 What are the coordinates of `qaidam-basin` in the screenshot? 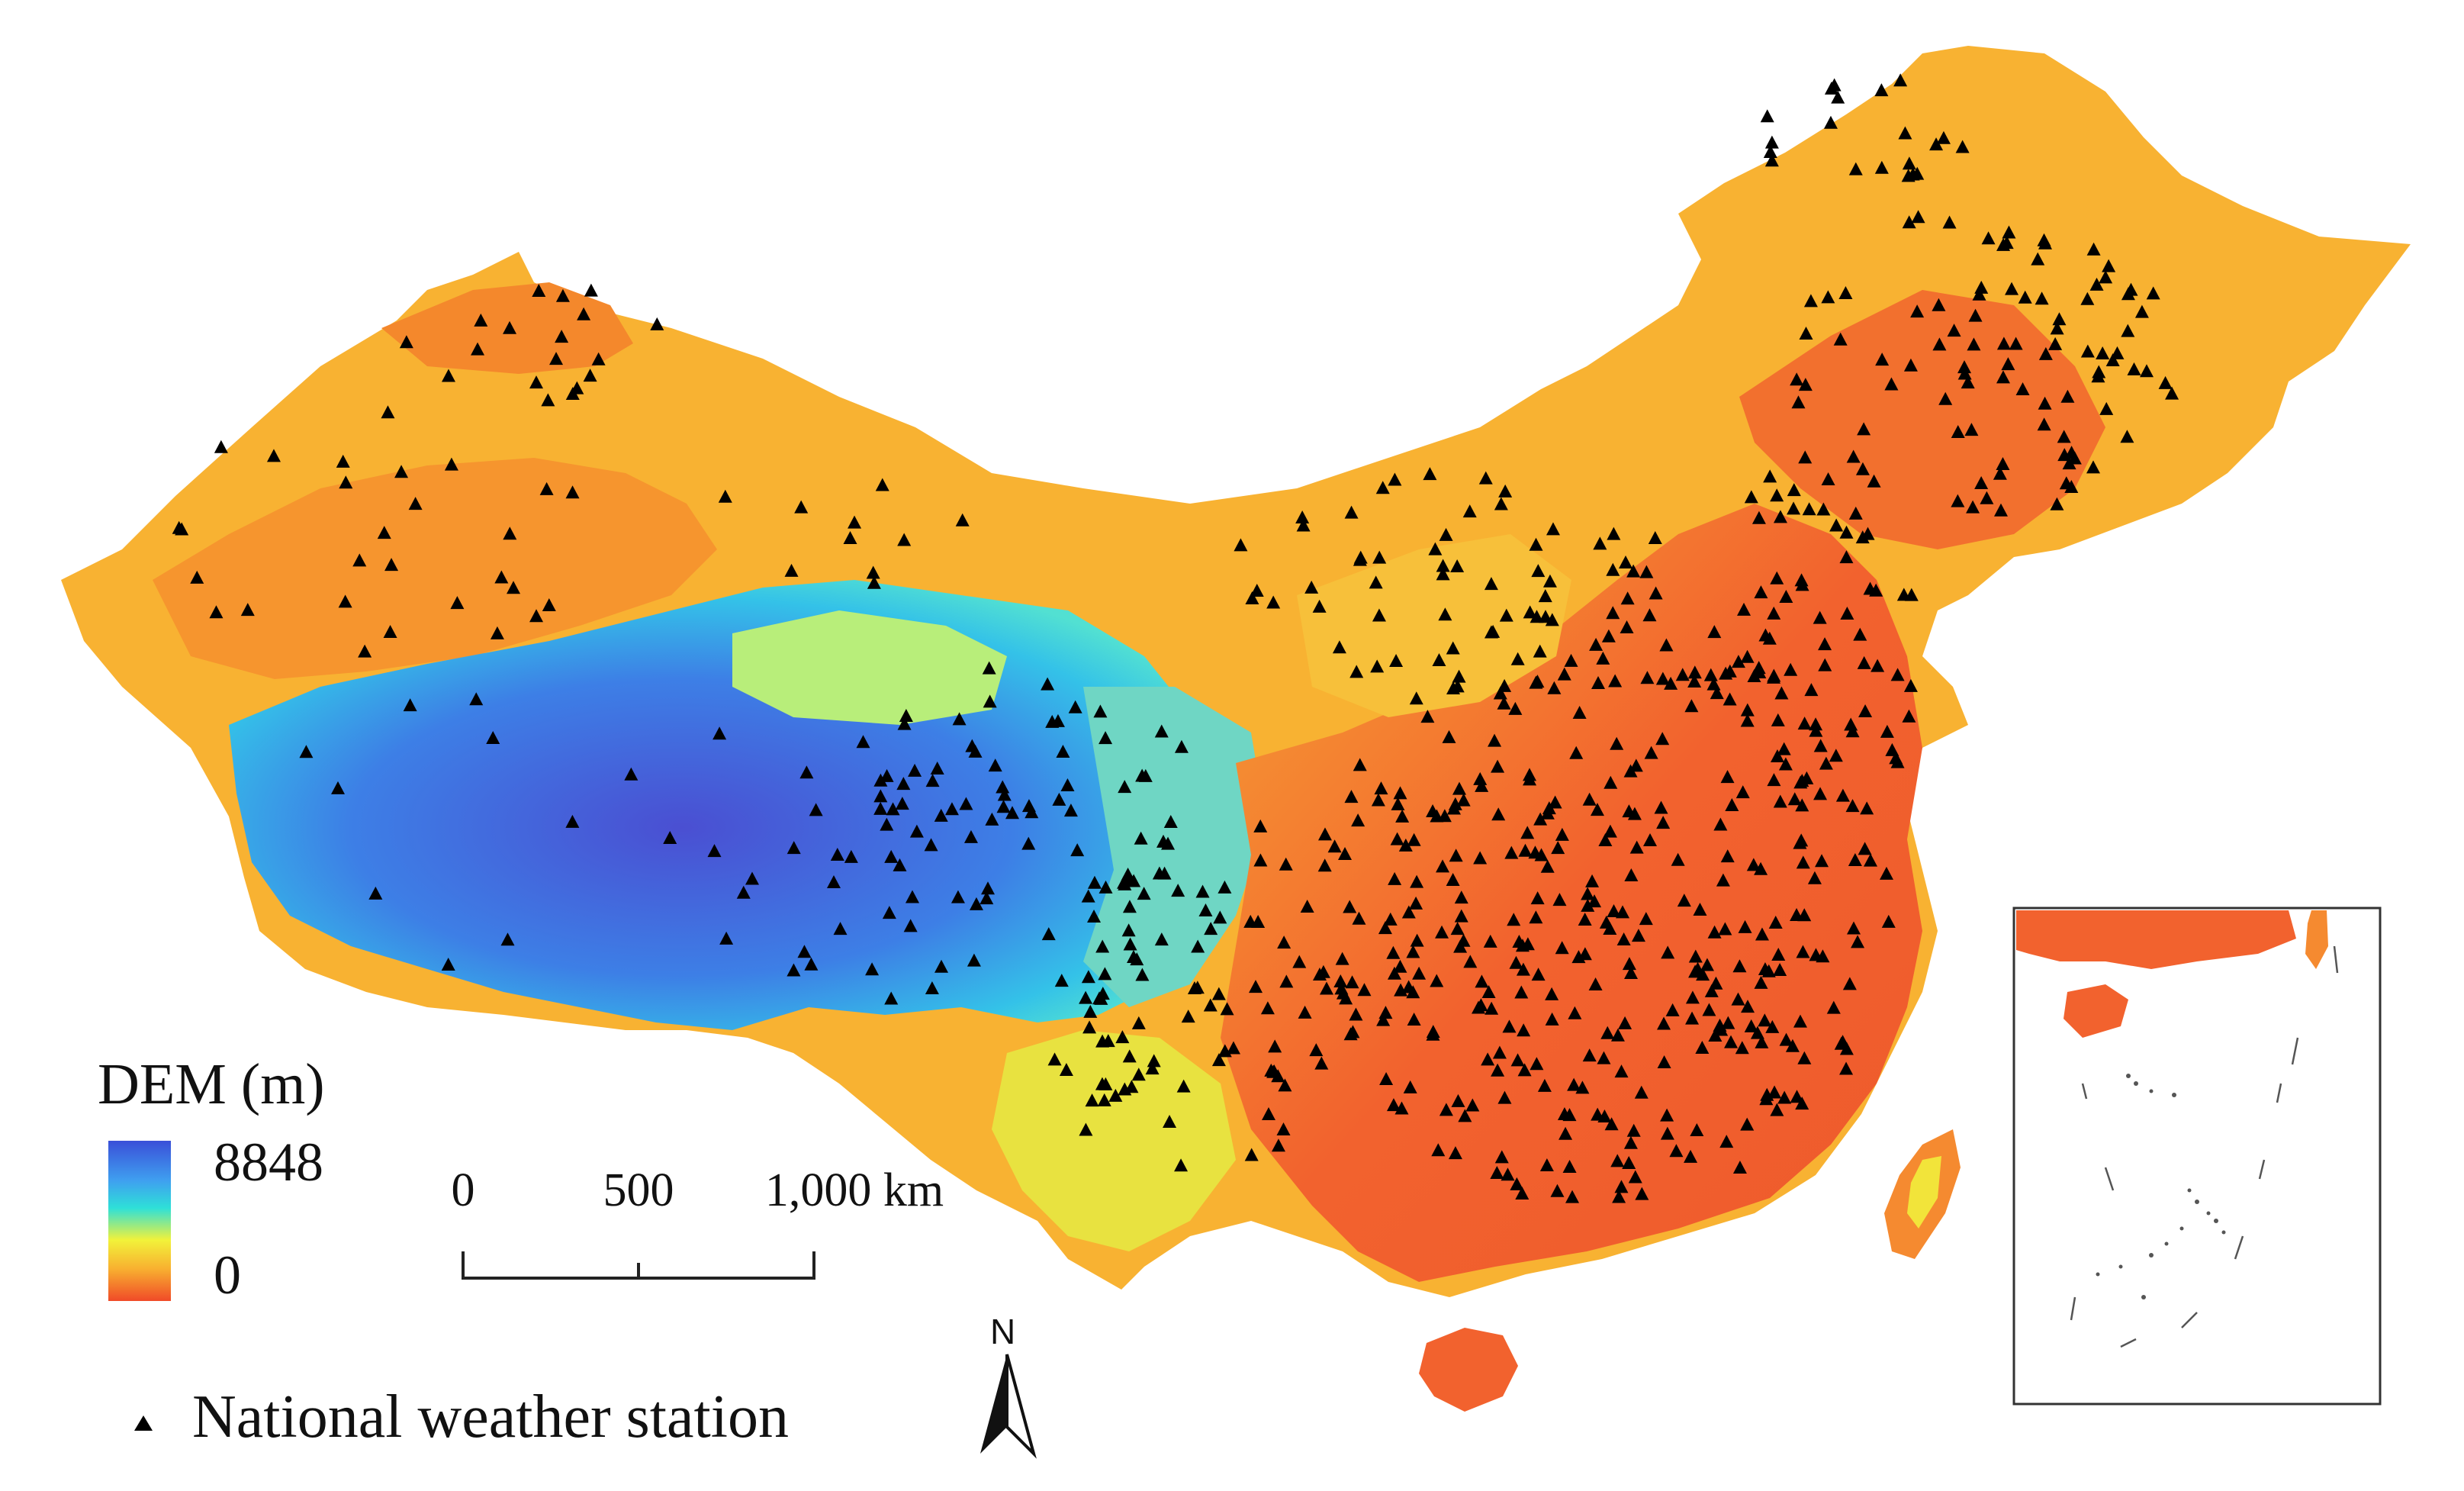 It's located at (869, 667).